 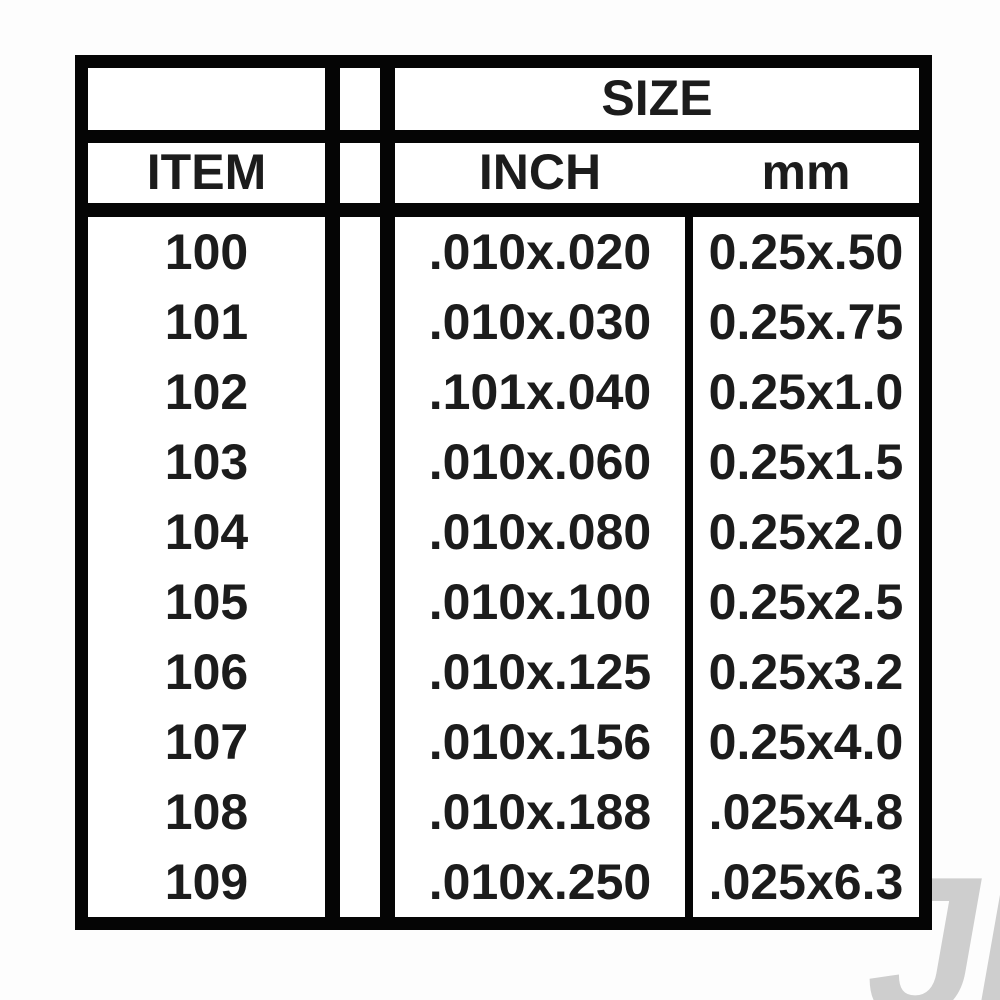 What do you see at coordinates (206, 672) in the screenshot?
I see `item-cell: 106` at bounding box center [206, 672].